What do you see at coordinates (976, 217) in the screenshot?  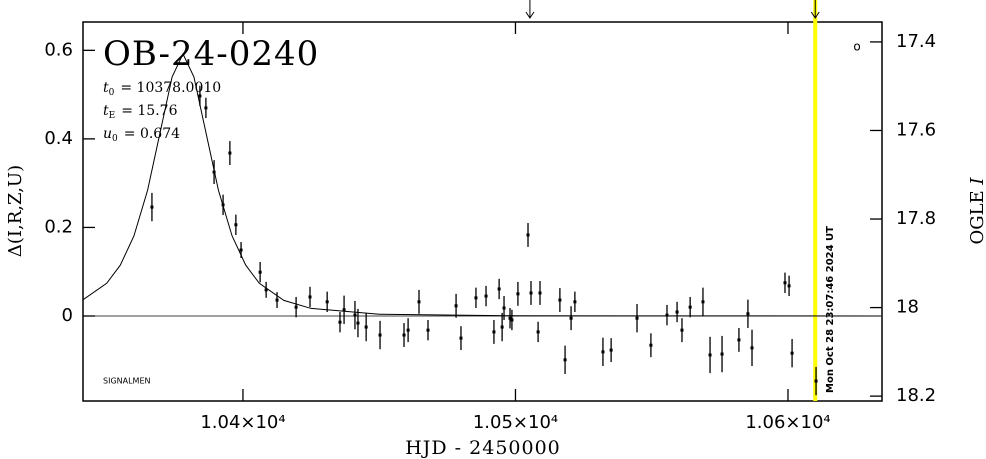 I see `y2-axis-label-text: OGLE` at bounding box center [976, 217].